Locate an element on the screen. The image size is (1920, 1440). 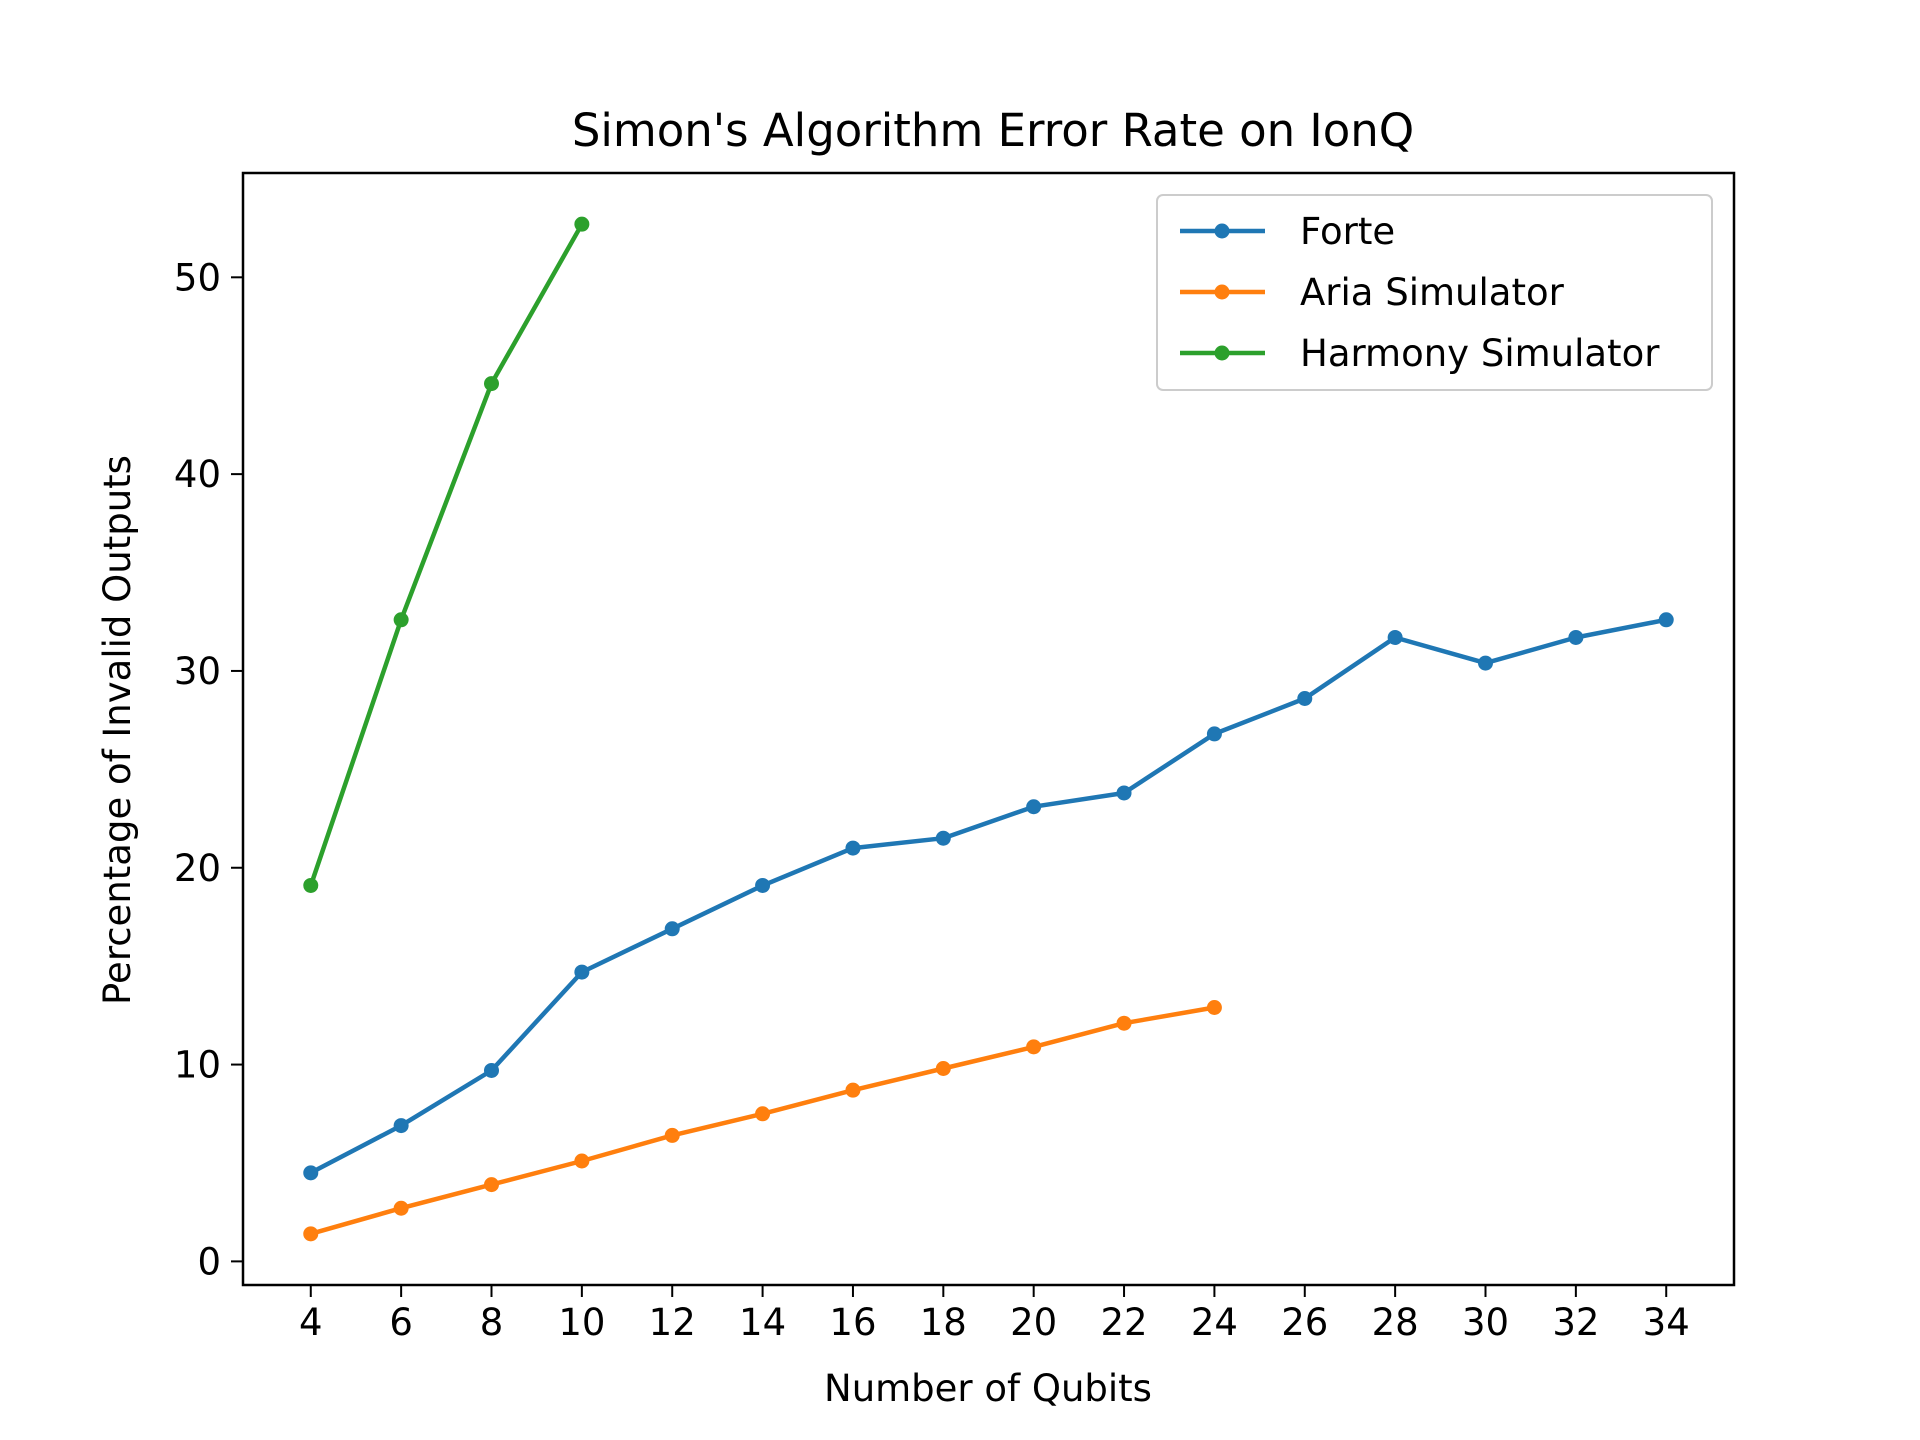
x-tick-label: 8 is located at coordinates (492, 1322).